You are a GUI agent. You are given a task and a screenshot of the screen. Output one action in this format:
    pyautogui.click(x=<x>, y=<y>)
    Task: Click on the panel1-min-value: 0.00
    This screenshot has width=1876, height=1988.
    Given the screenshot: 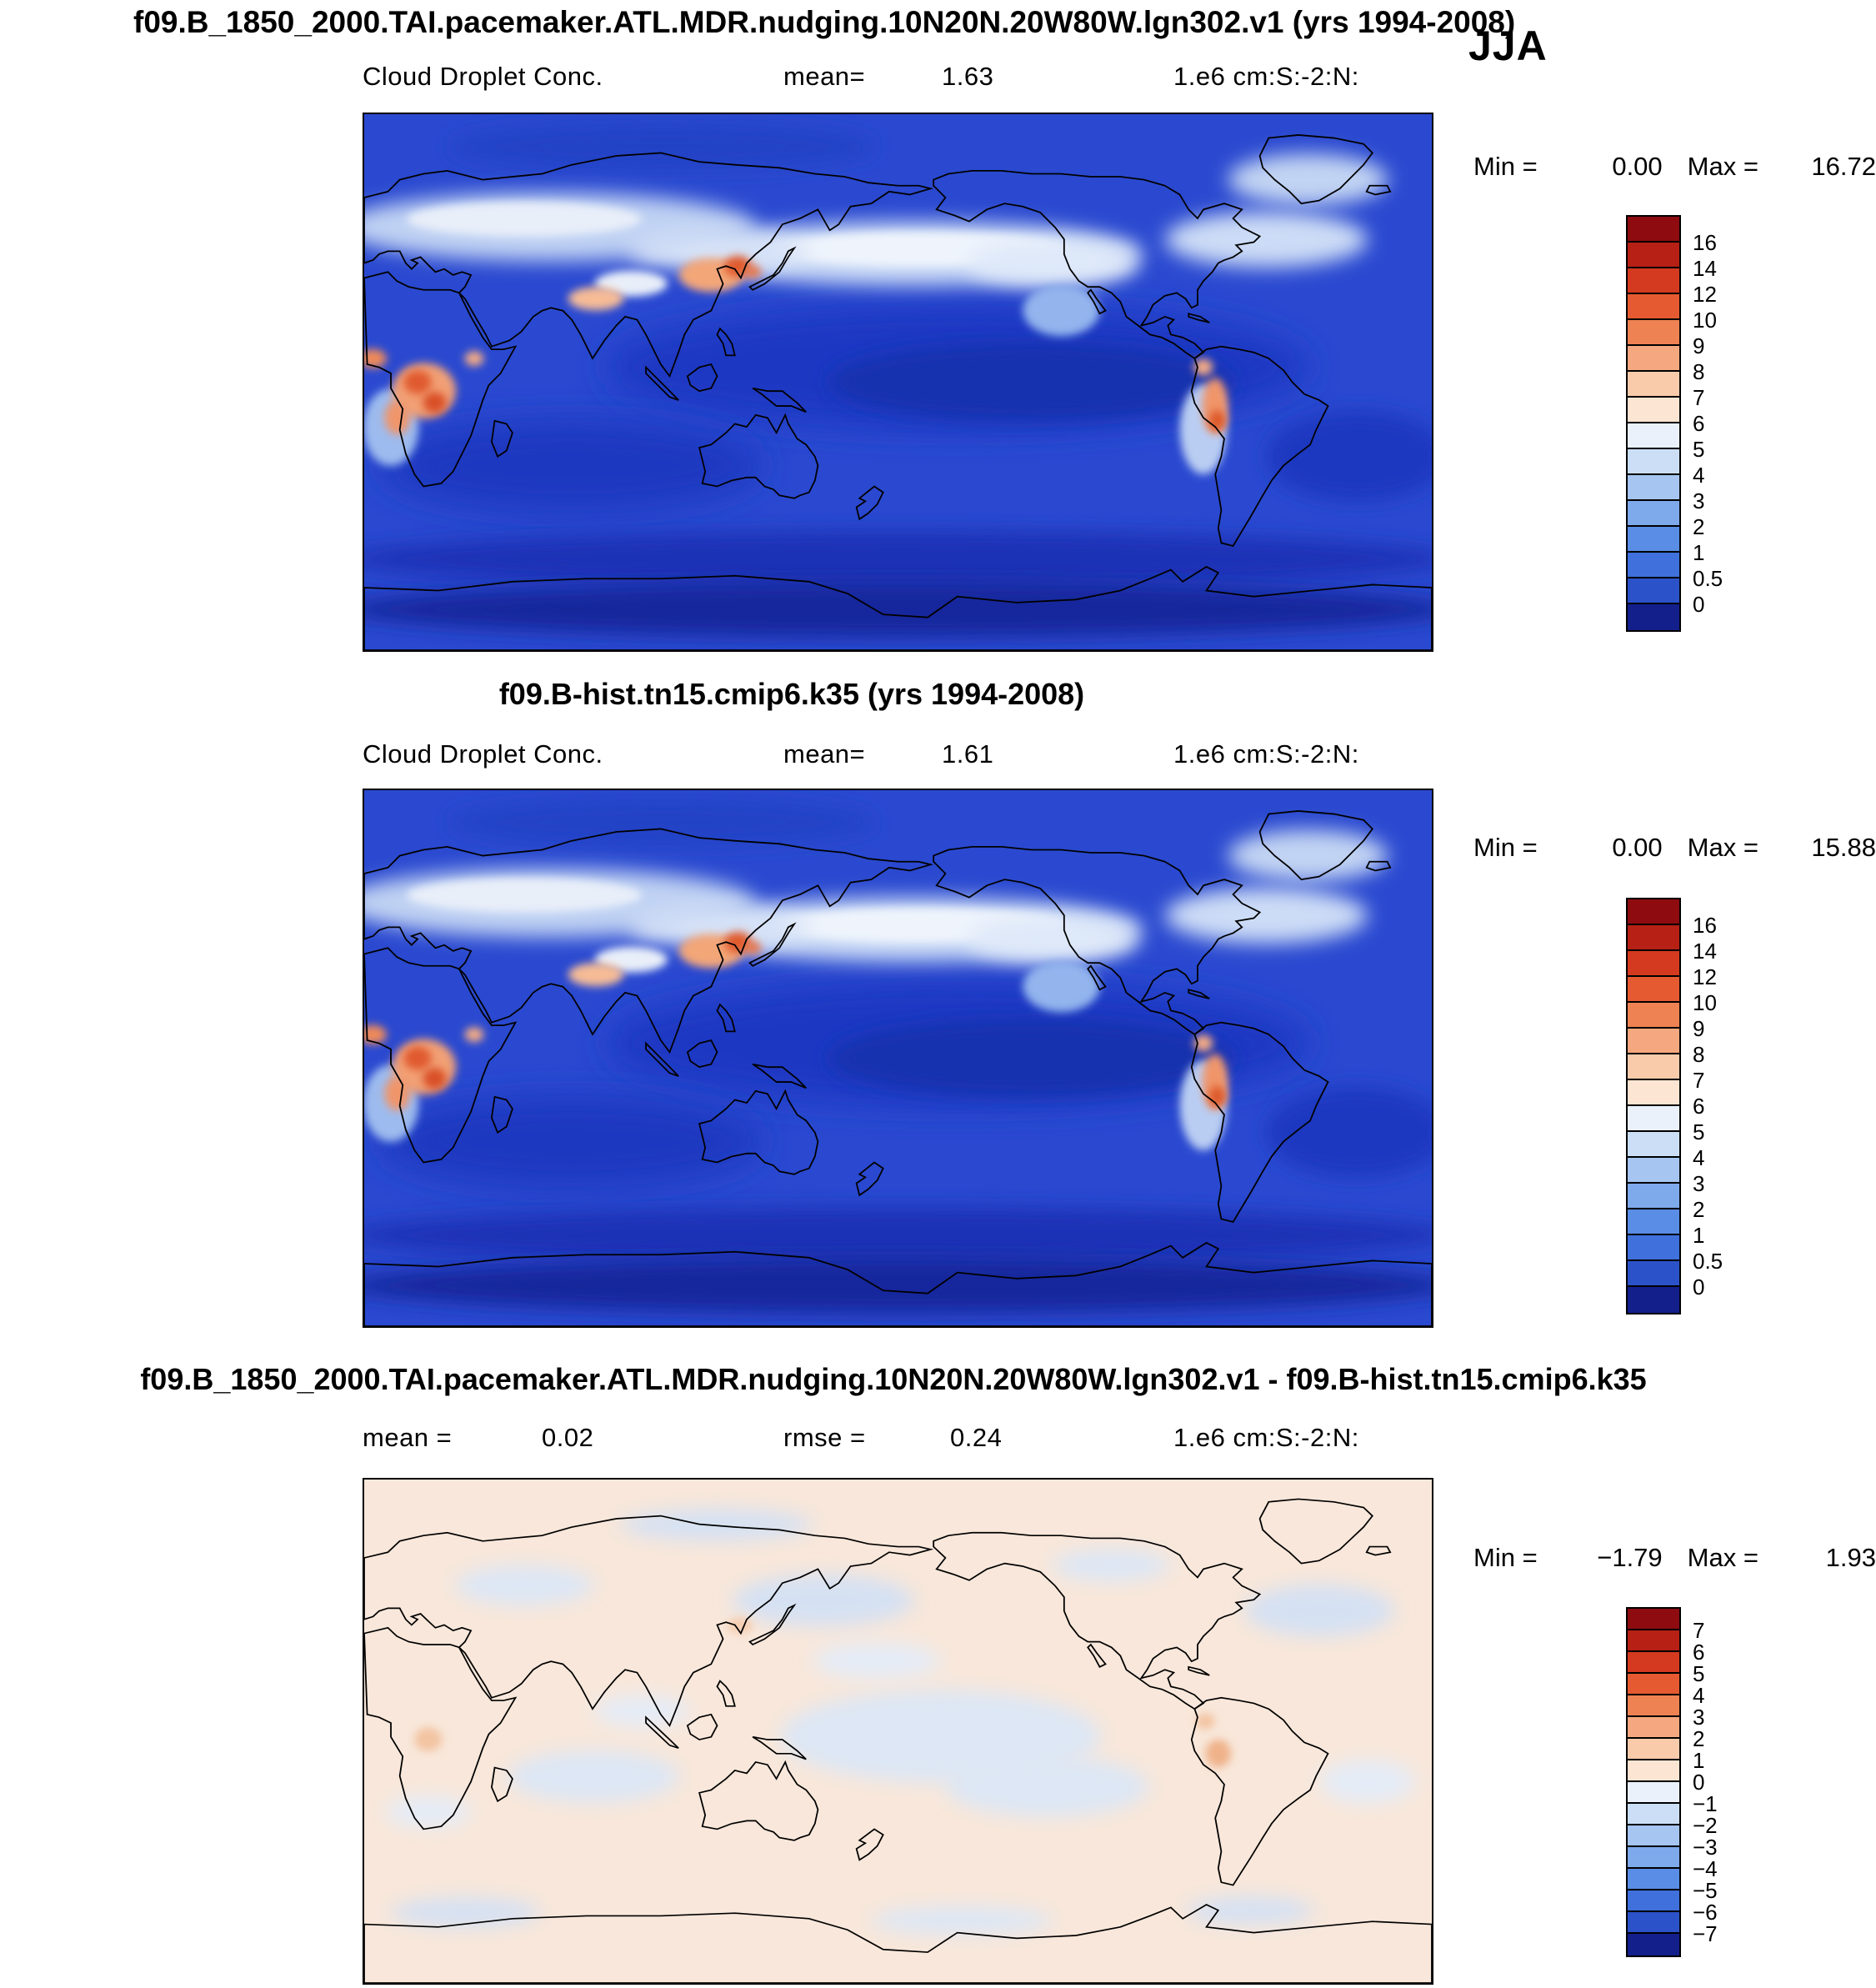 What is the action you would take?
    pyautogui.click(x=1637, y=166)
    